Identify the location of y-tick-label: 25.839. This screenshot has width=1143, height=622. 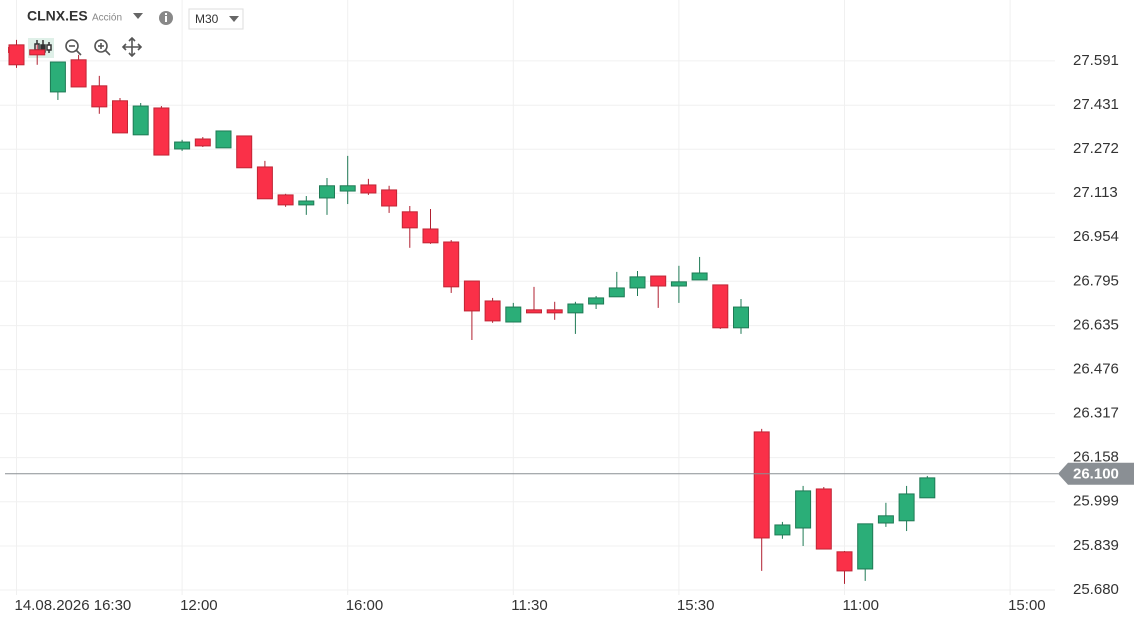
(1096, 545).